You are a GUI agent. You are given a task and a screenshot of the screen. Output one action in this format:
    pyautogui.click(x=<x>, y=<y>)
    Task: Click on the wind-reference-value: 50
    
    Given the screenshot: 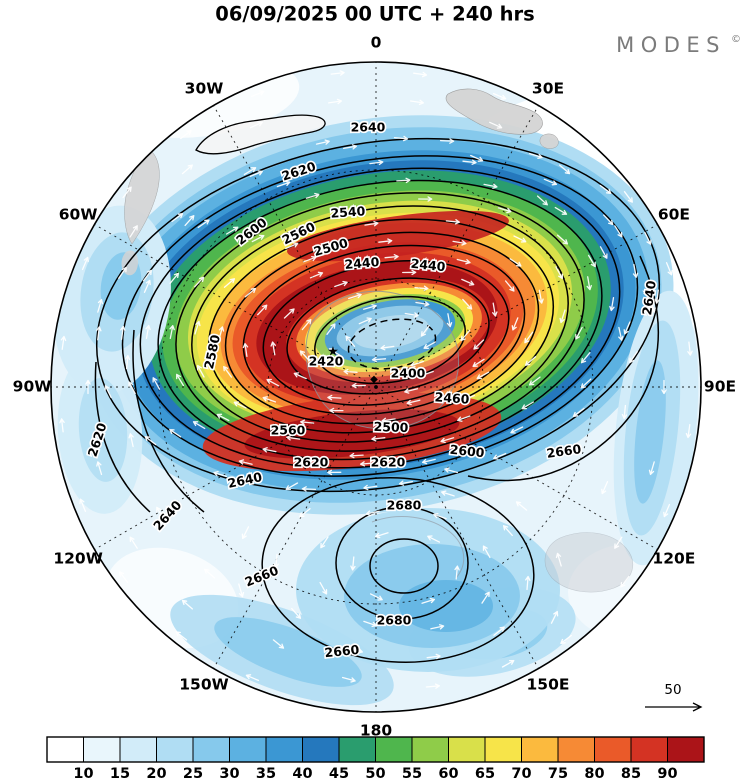 What is the action you would take?
    pyautogui.click(x=672, y=690)
    